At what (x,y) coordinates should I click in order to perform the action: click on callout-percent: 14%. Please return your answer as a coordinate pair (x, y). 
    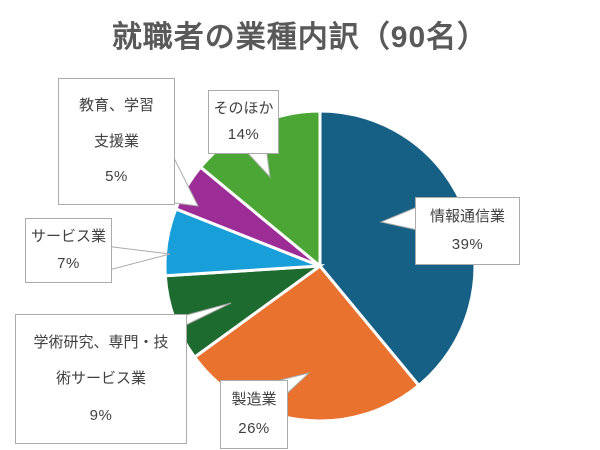
    Looking at the image, I should click on (243, 135).